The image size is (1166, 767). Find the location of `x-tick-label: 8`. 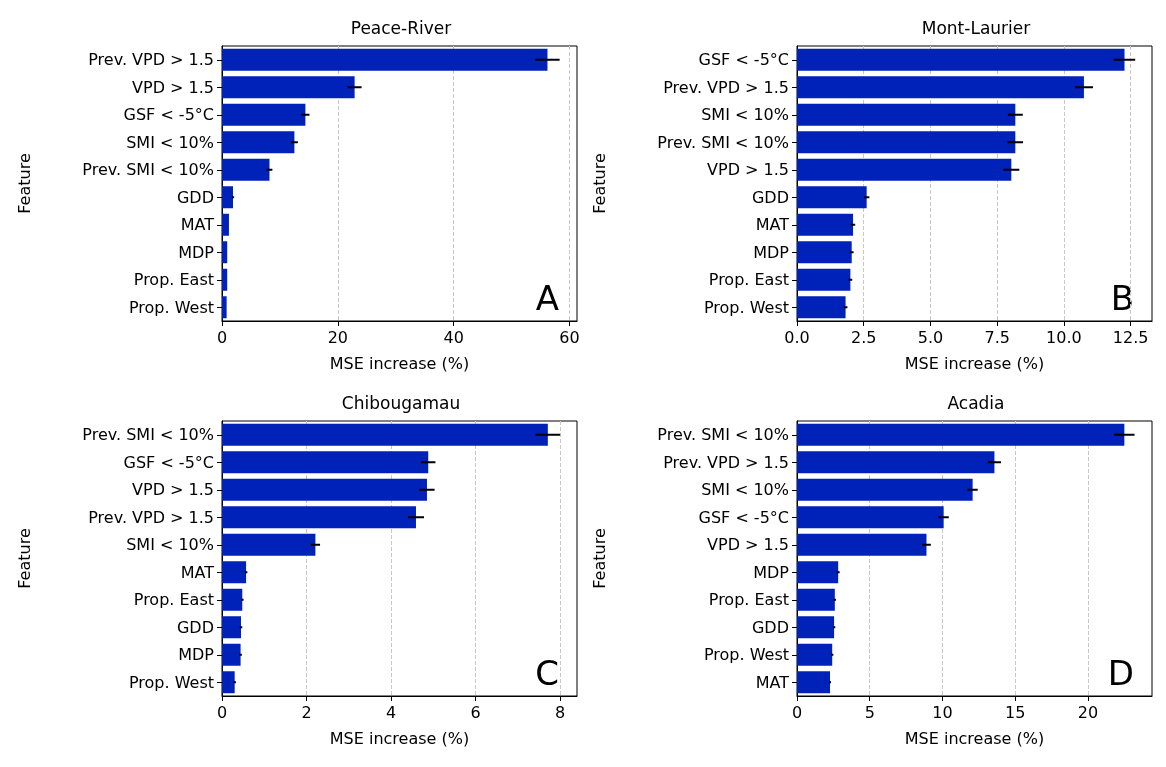

x-tick-label: 8 is located at coordinates (560, 712).